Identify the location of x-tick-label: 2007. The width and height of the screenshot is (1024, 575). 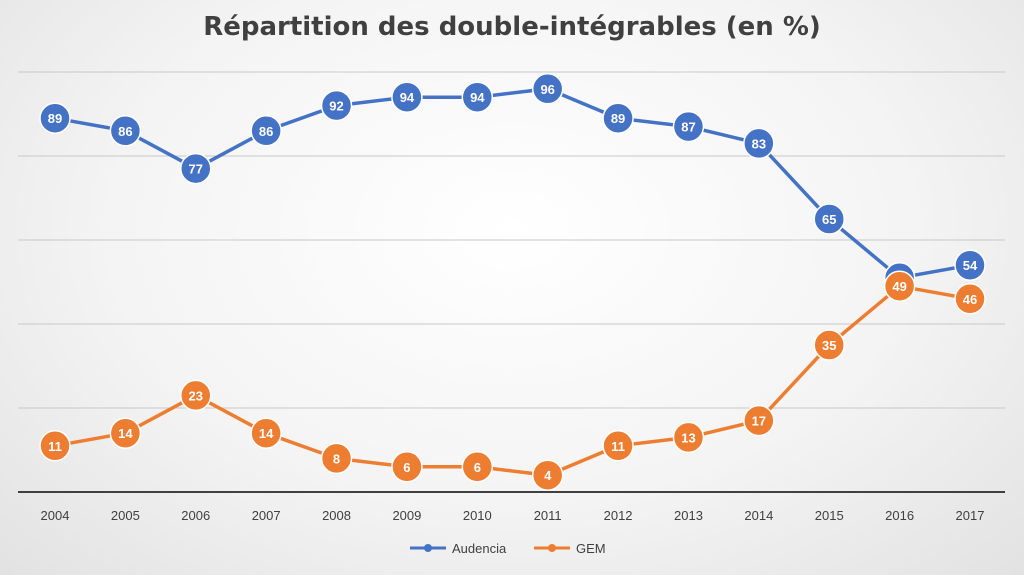
(266, 515).